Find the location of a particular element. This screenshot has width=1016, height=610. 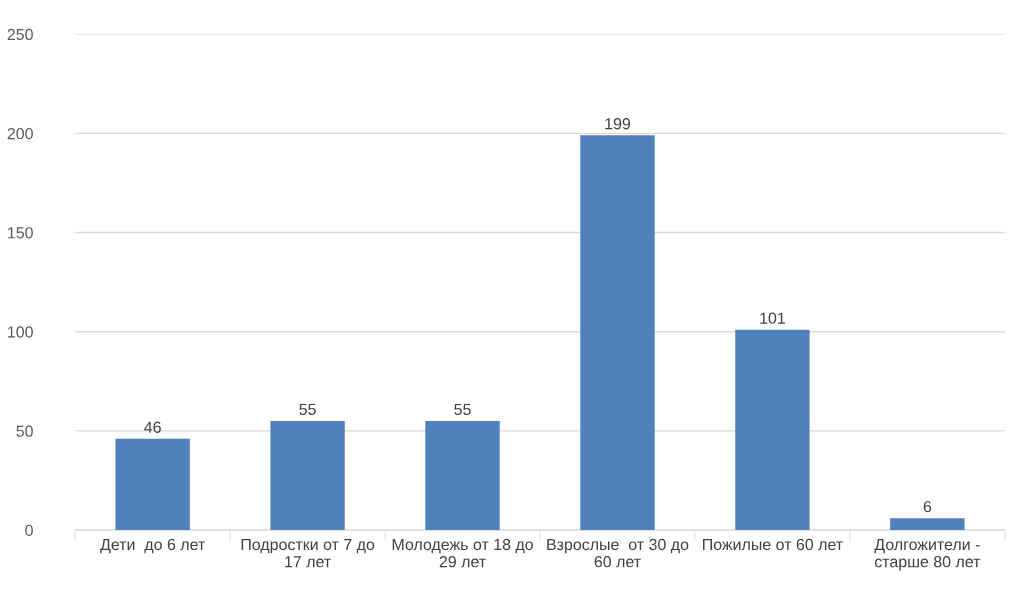

data-label: 6 is located at coordinates (927, 506).